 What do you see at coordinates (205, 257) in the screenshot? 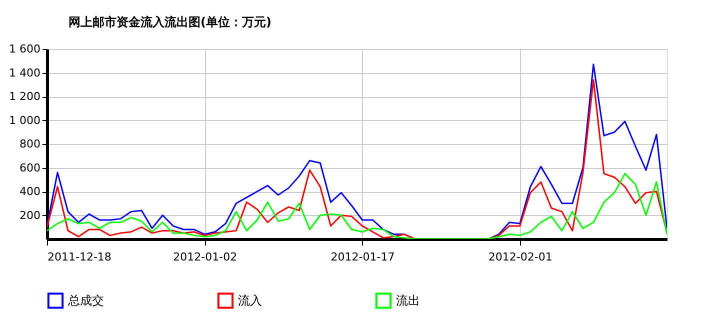
I see `x-tick-label: 2012-01-02` at bounding box center [205, 257].